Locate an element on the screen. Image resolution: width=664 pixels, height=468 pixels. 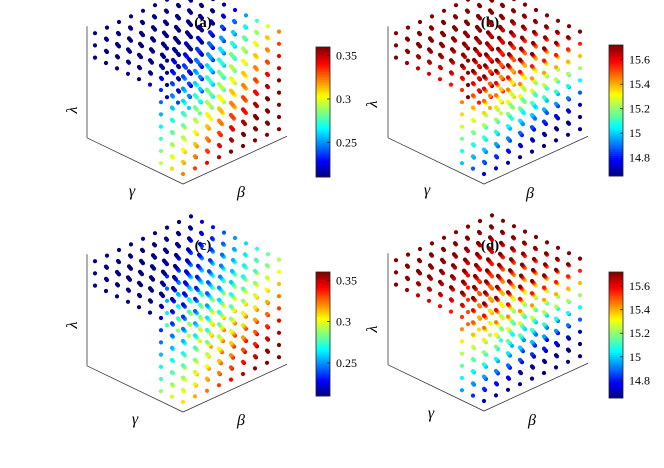
z-axis-label: λ is located at coordinates (372, 104).